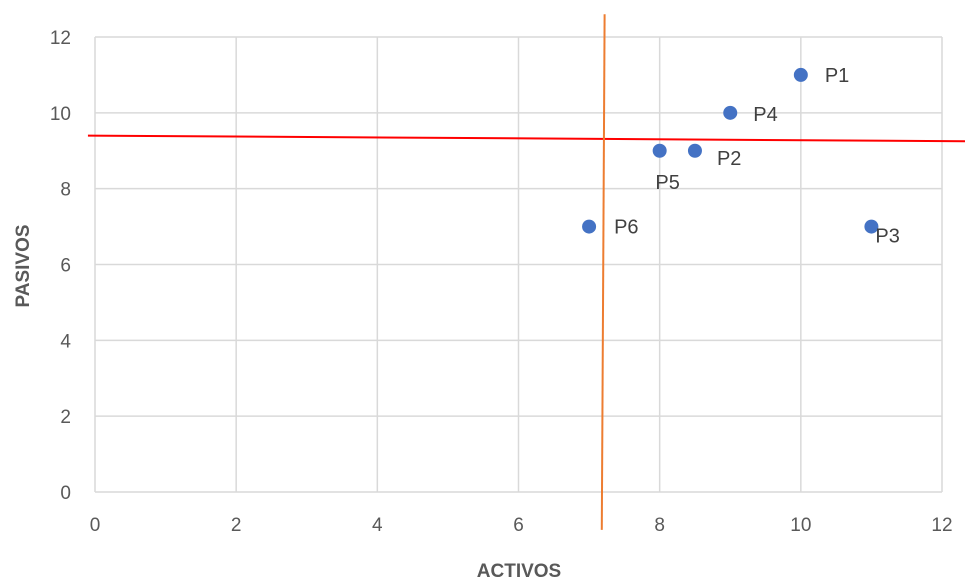 The height and width of the screenshot is (580, 965). I want to click on y-axis-title: PASIVOS, so click(23, 265).